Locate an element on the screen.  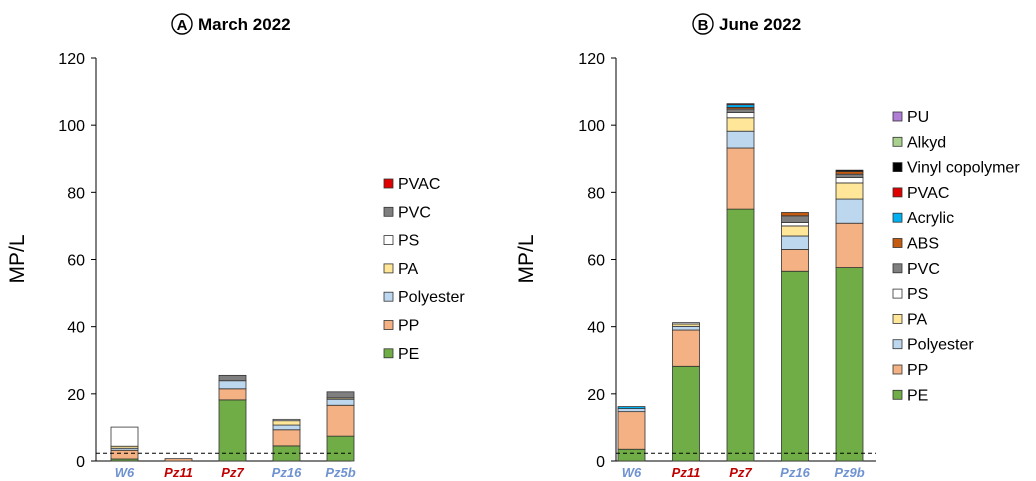
panel-letter: B is located at coordinates (703, 25).